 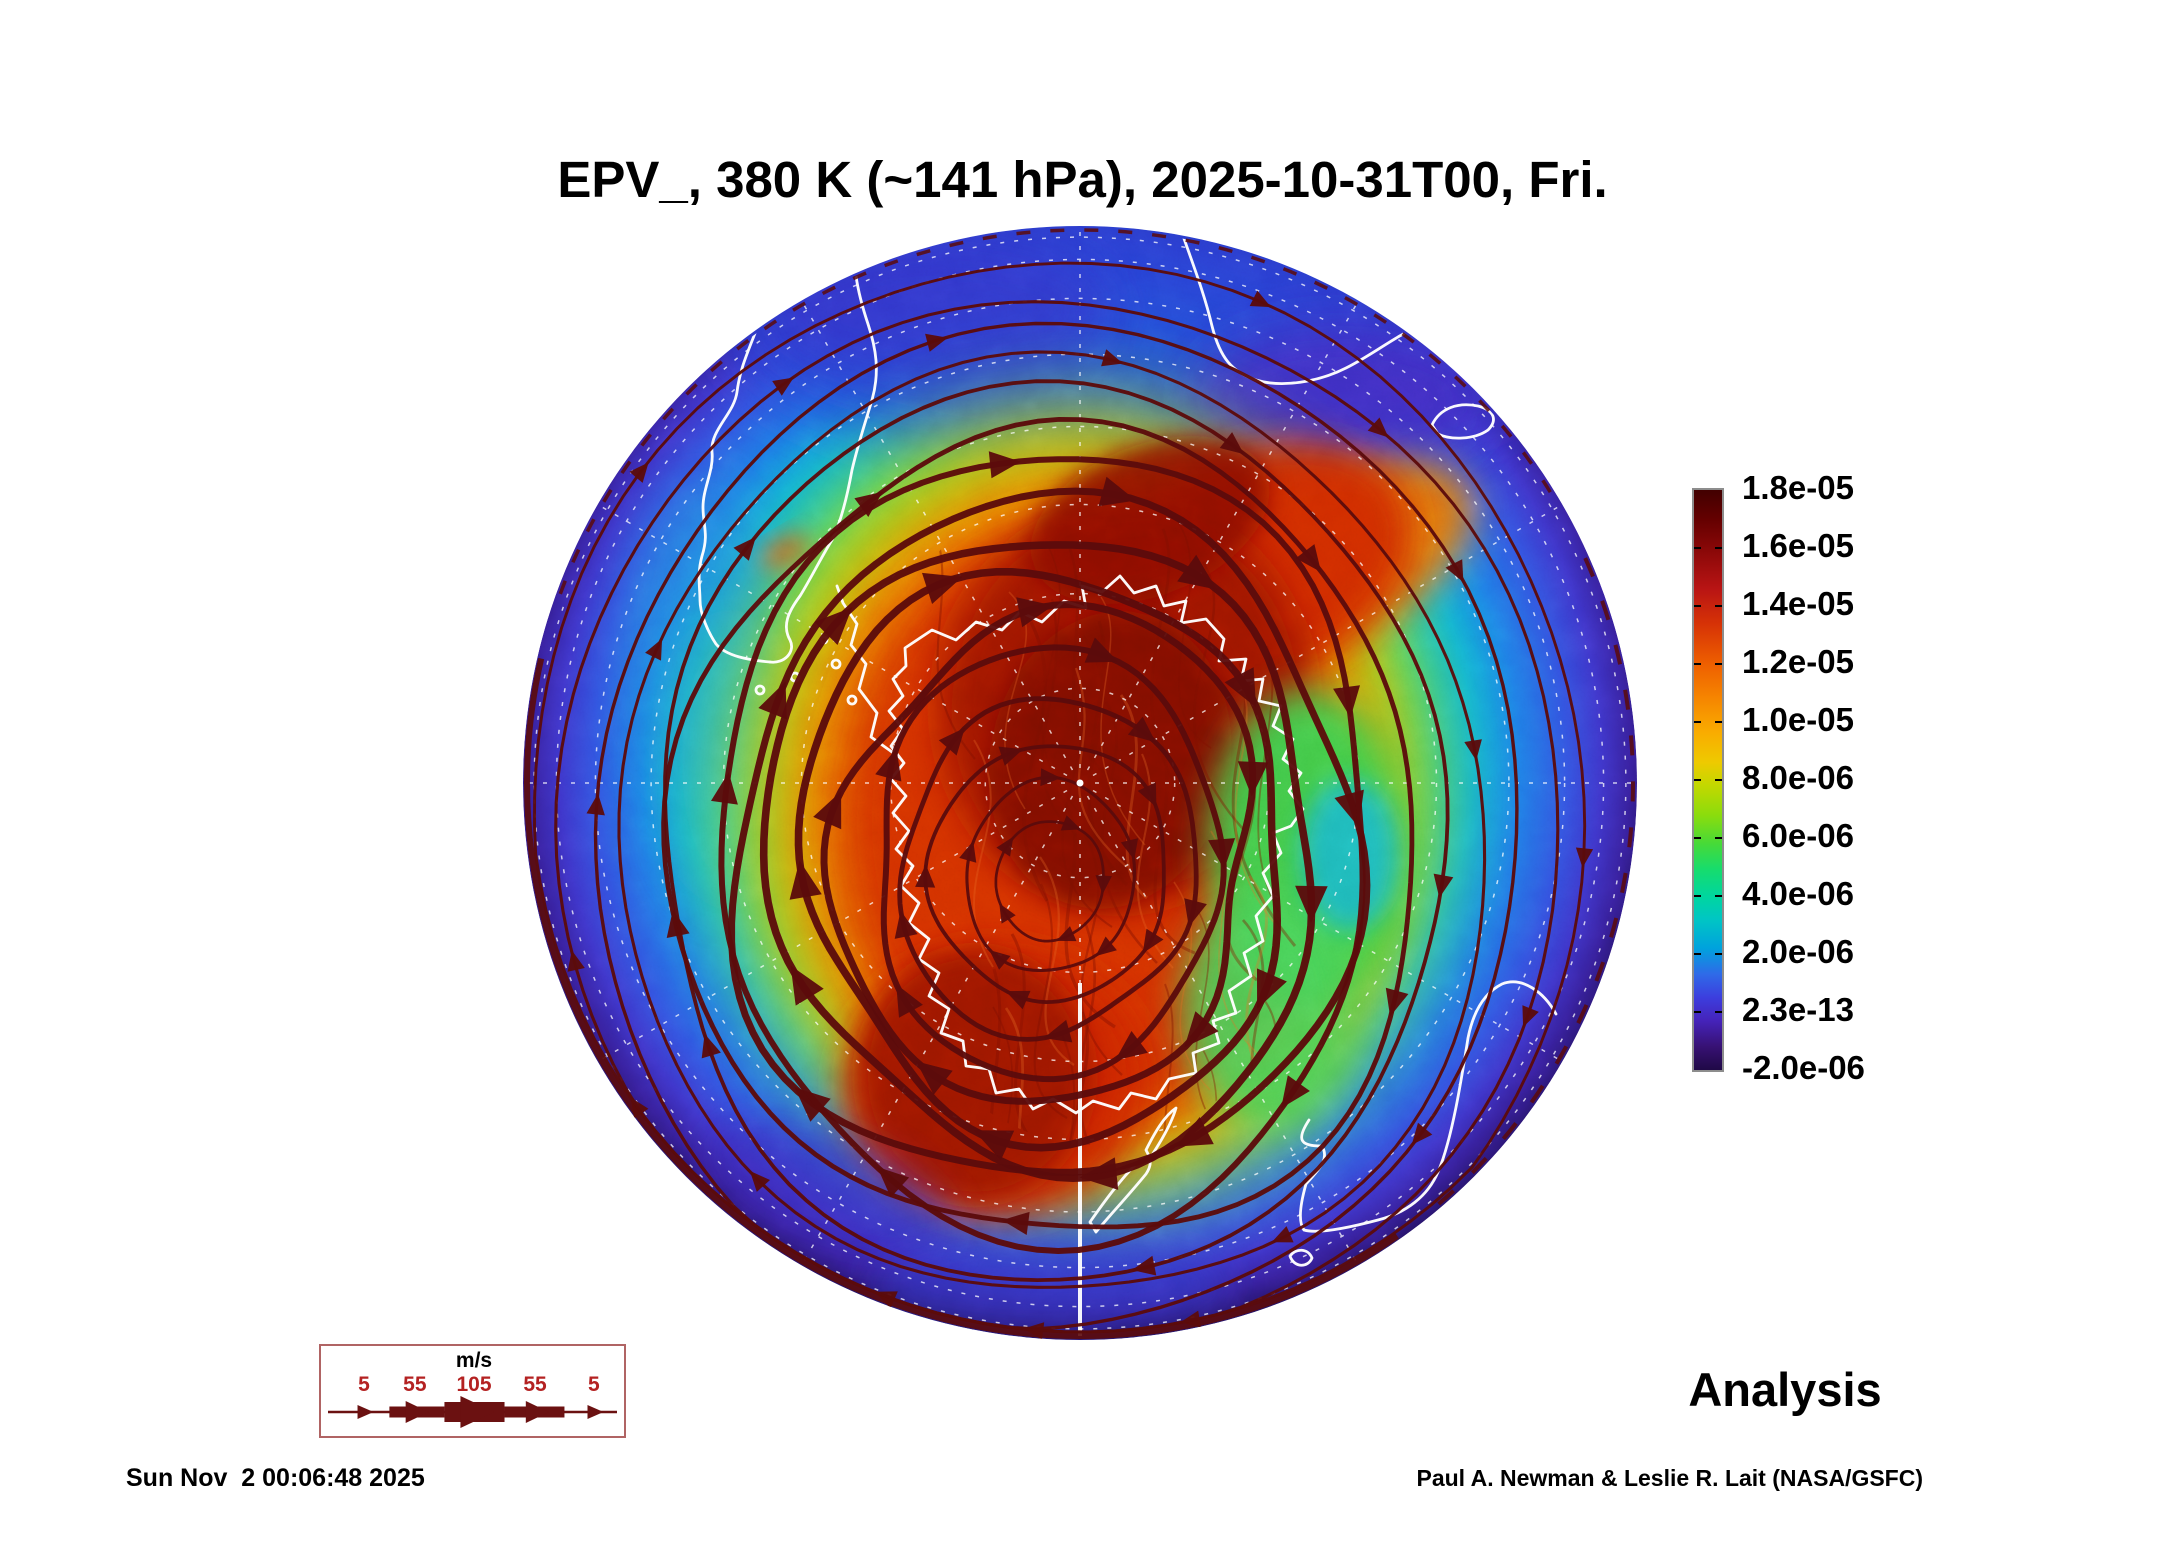 What do you see at coordinates (474, 1360) in the screenshot?
I see `wind-units-label: m/s` at bounding box center [474, 1360].